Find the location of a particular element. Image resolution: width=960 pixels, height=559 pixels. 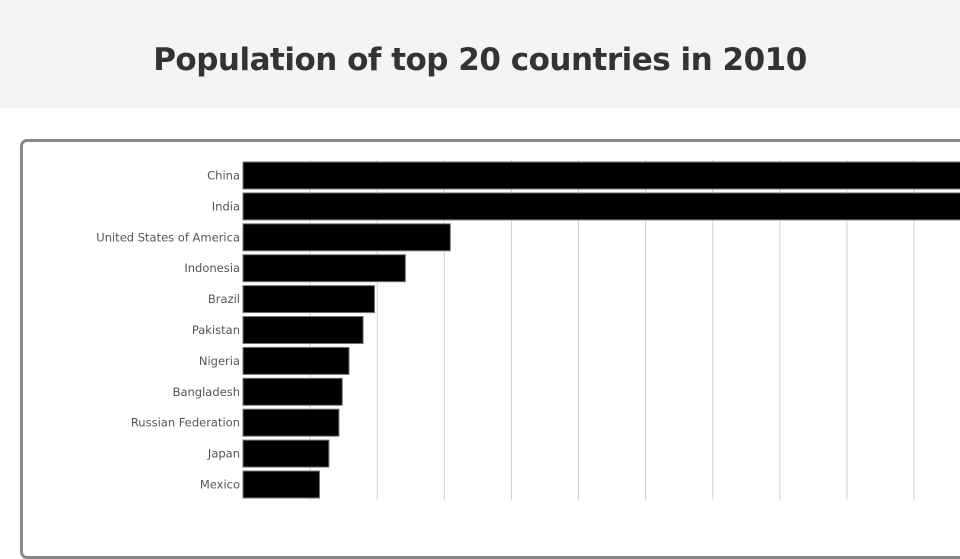

category-label: Brazil is located at coordinates (224, 299).